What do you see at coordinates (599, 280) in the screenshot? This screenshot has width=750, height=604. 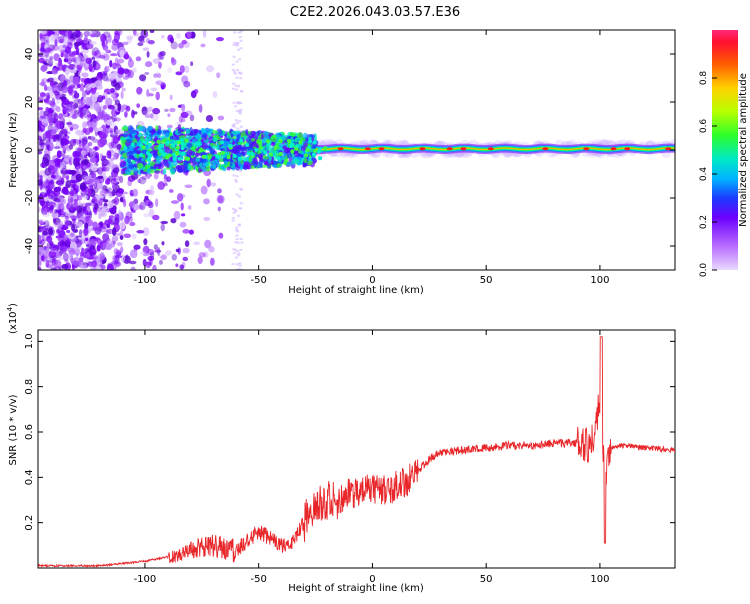 I see `spectrogram-xtick-label: 100` at bounding box center [599, 280].